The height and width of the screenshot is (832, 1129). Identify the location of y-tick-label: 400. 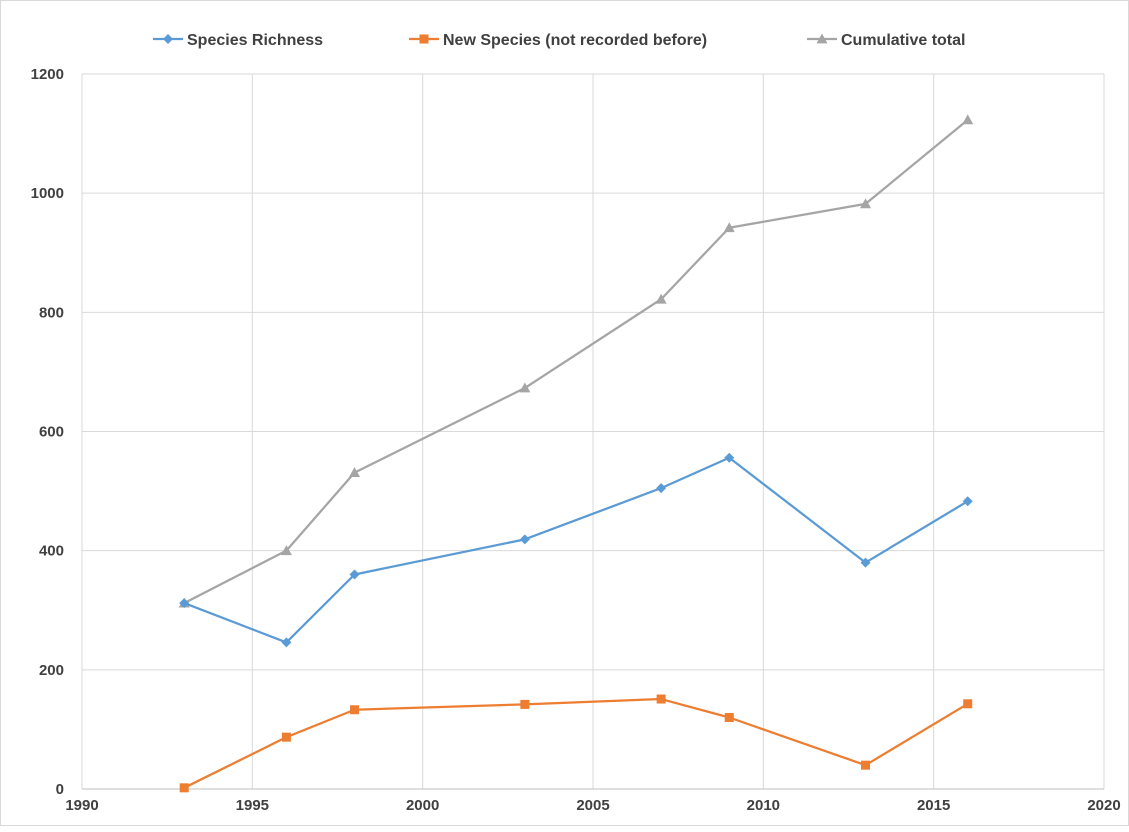
(51, 551).